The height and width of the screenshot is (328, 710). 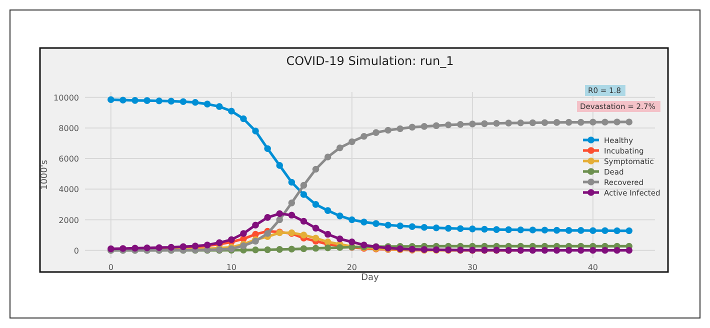 What do you see at coordinates (370, 61) in the screenshot?
I see `chart-title: COVID-19 Simulation: run_1` at bounding box center [370, 61].